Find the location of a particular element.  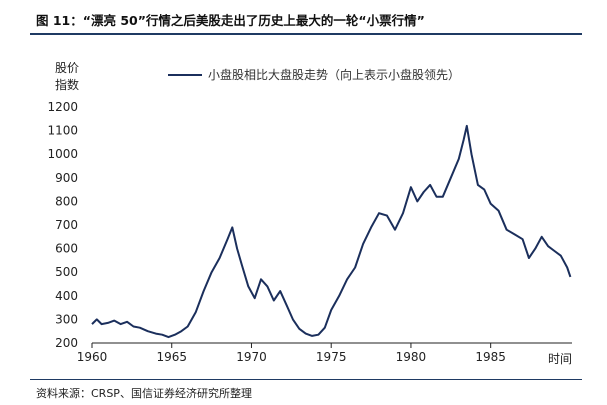

y-tick-label: 400 is located at coordinates (66, 296).